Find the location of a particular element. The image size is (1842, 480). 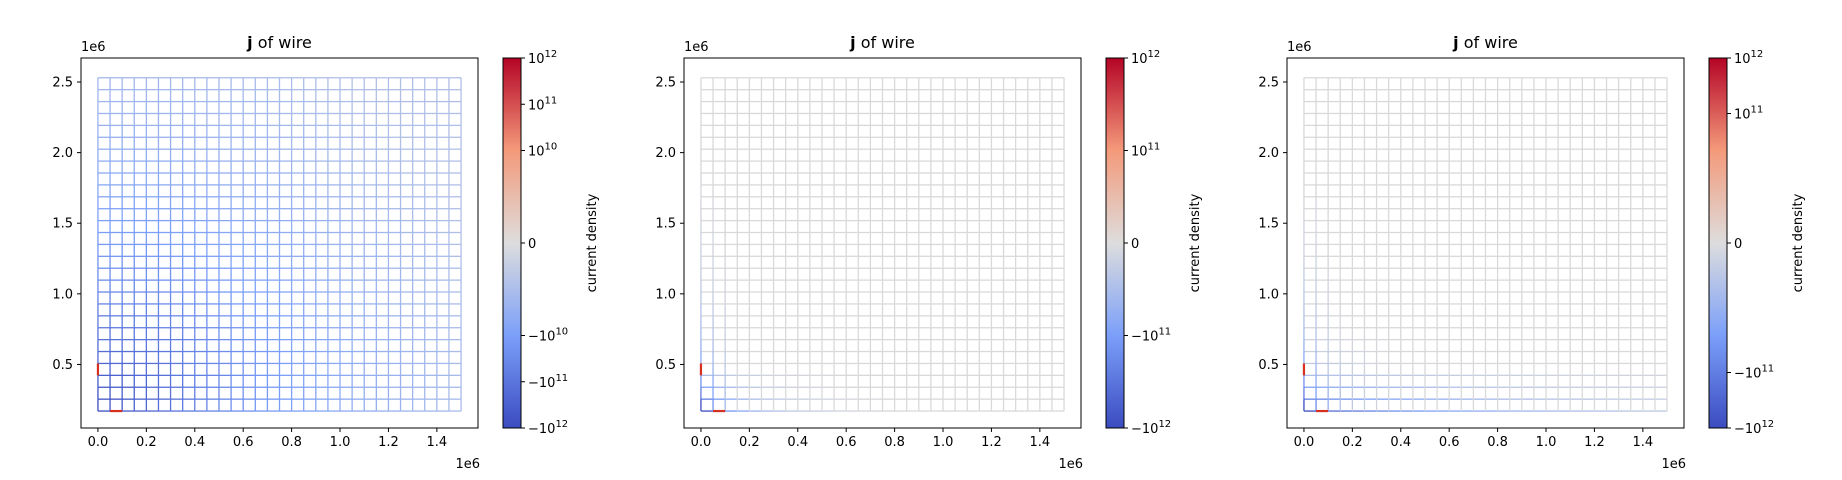

colorbar-tick-label: −1010 is located at coordinates (548, 336).